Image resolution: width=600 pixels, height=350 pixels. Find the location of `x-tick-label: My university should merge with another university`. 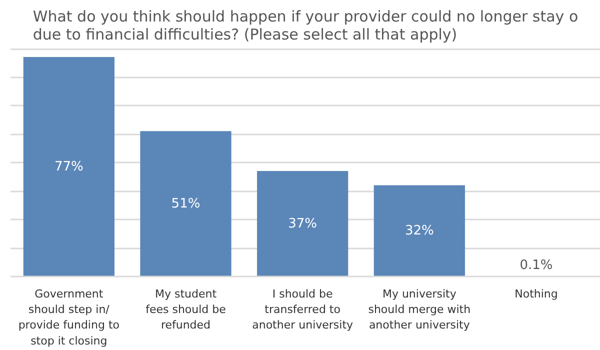

x-tick-label: My university should merge with another university is located at coordinates (419, 310).